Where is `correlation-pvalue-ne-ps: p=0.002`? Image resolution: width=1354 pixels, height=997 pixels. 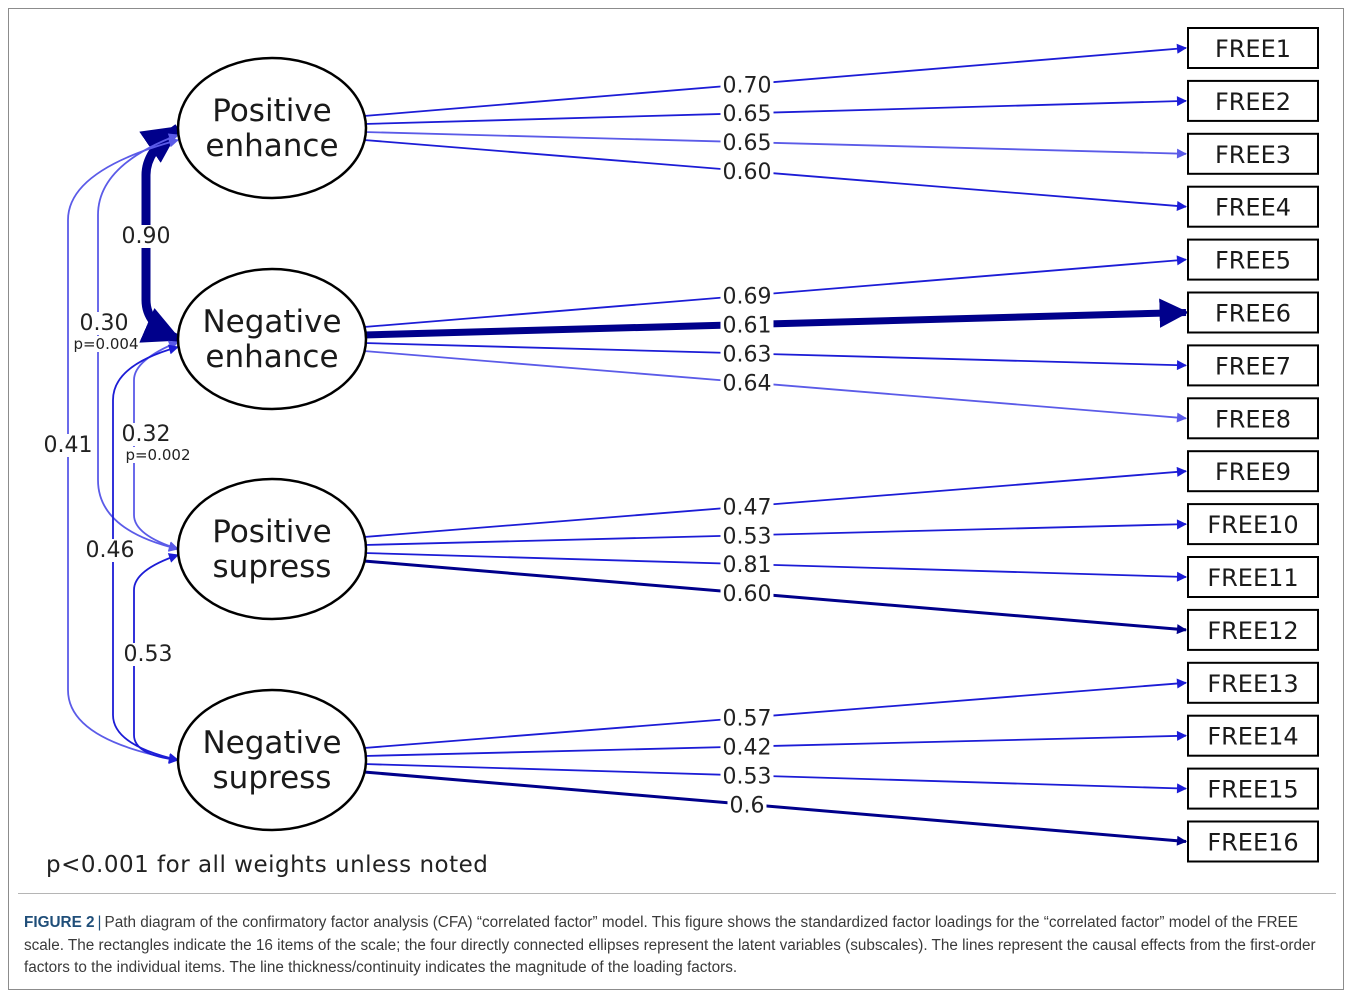
correlation-pvalue-ne-ps: p=0.002 is located at coordinates (157, 455).